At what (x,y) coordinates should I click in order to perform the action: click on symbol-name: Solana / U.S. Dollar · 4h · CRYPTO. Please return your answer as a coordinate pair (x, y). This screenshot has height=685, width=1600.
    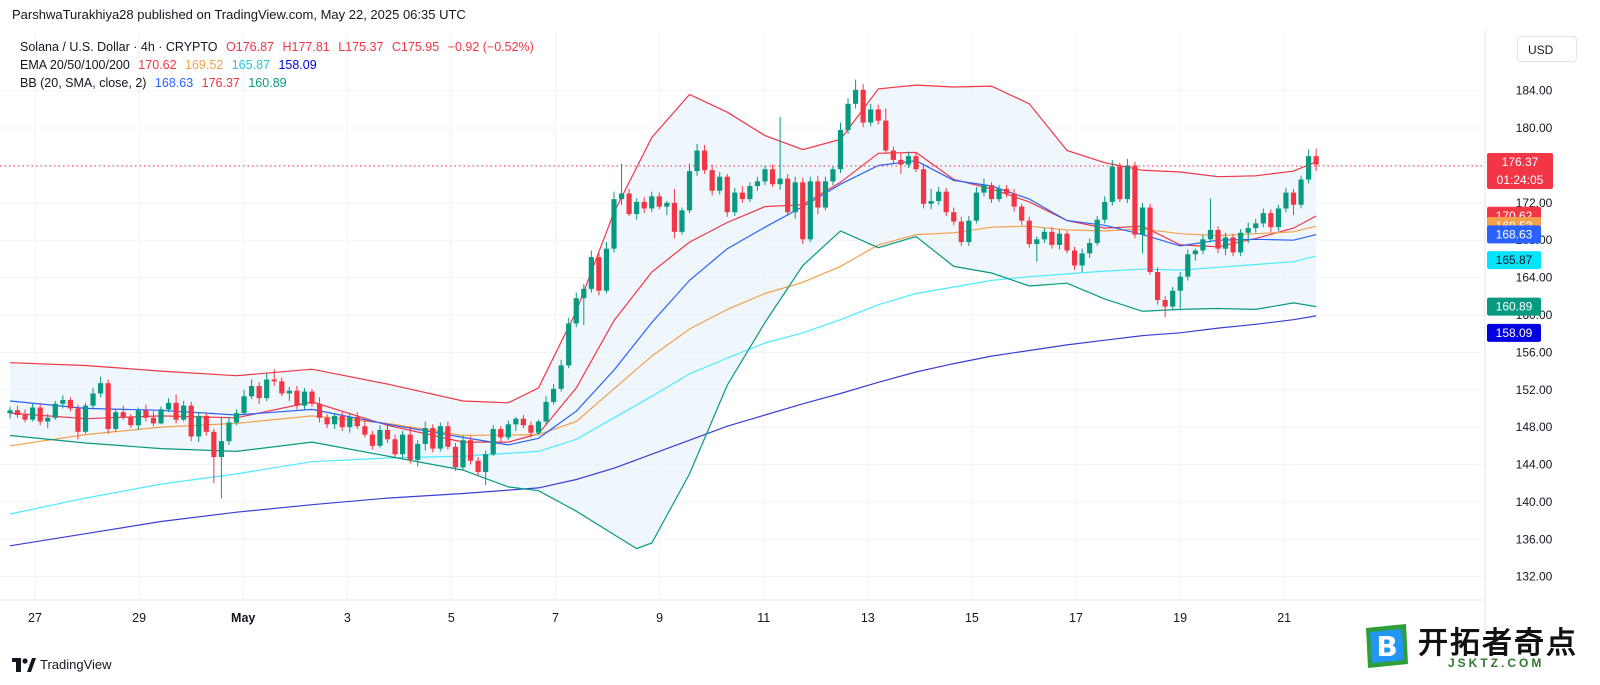
    Looking at the image, I should click on (119, 47).